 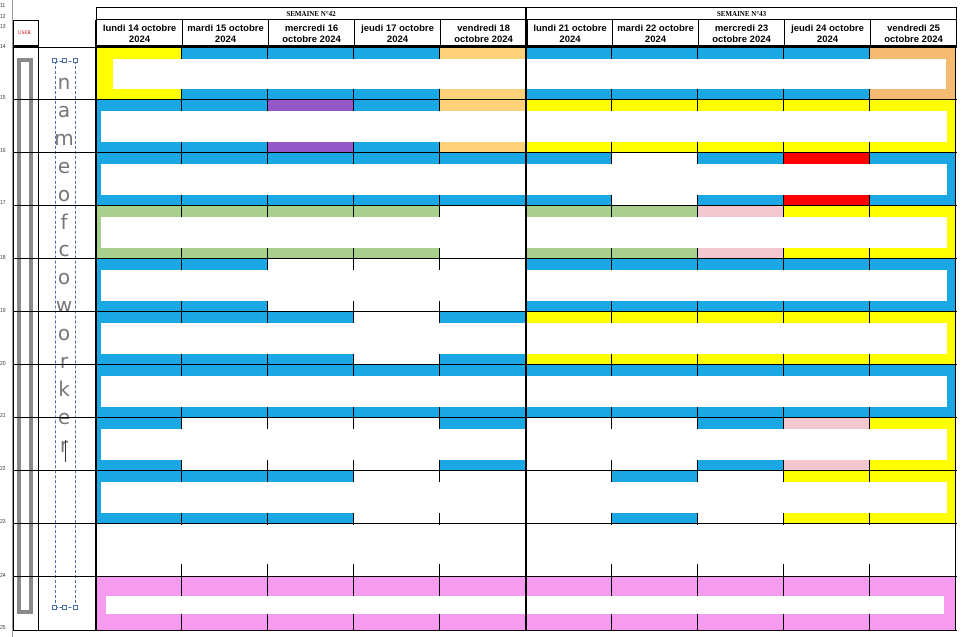 I want to click on day-header-label: vendredi 18 octobre 2024, so click(x=483, y=34).